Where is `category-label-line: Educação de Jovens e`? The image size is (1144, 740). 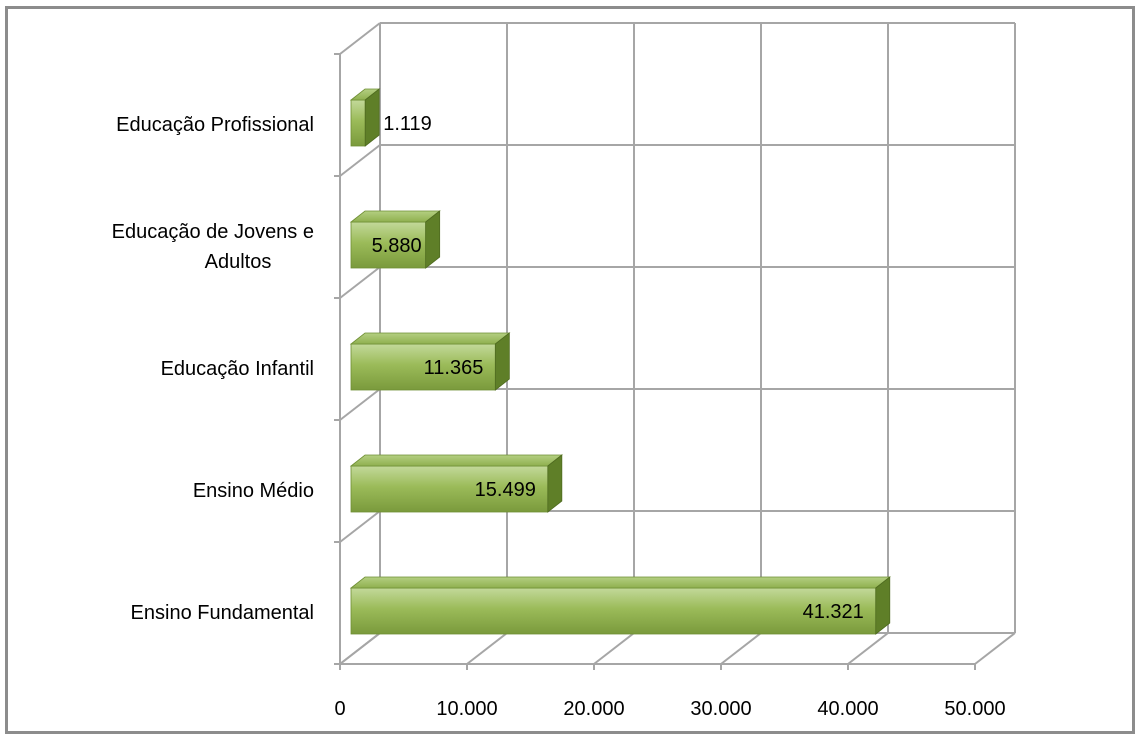
category-label-line: Educação de Jovens e is located at coordinates (213, 232).